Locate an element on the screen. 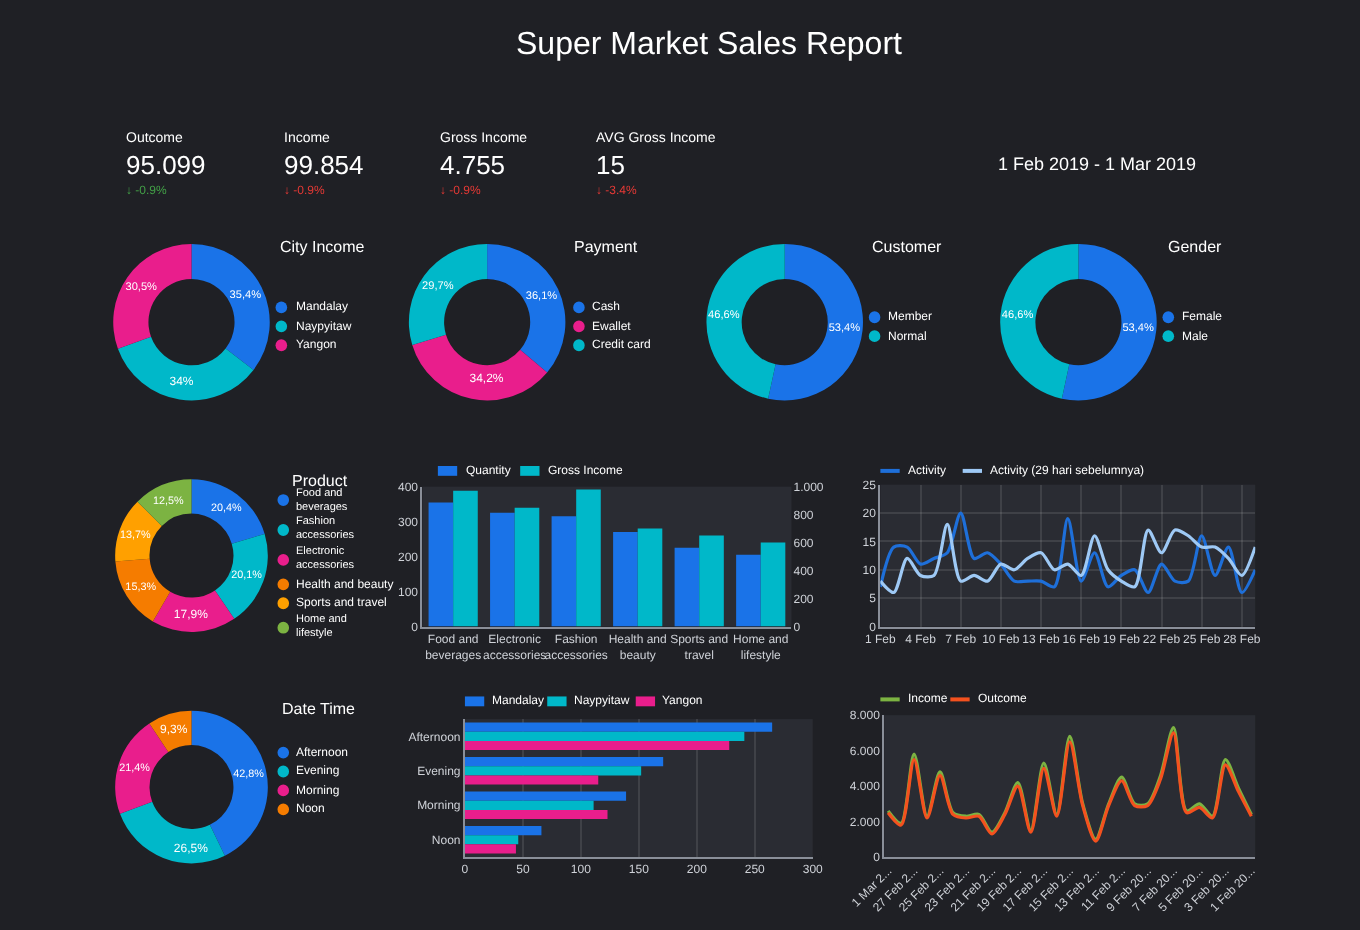 The height and width of the screenshot is (930, 1360). chart-title: Payment is located at coordinates (606, 247).